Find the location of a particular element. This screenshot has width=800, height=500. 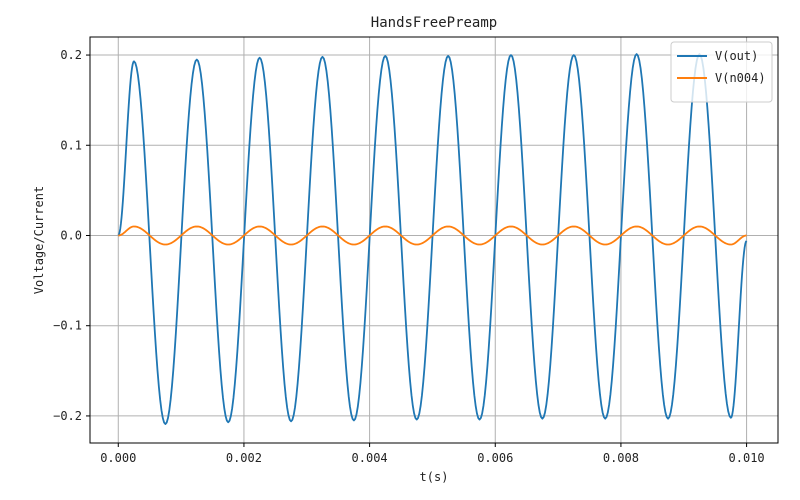

y-tick-label: 0.1 is located at coordinates (71, 145).